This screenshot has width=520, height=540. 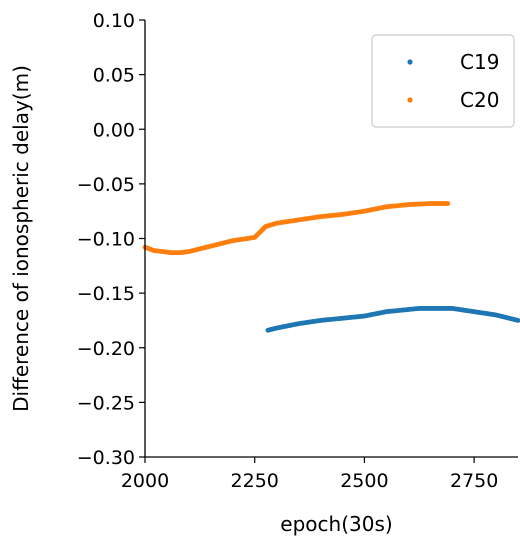 What do you see at coordinates (114, 76) in the screenshot?
I see `y-tick-label: 0.05` at bounding box center [114, 76].